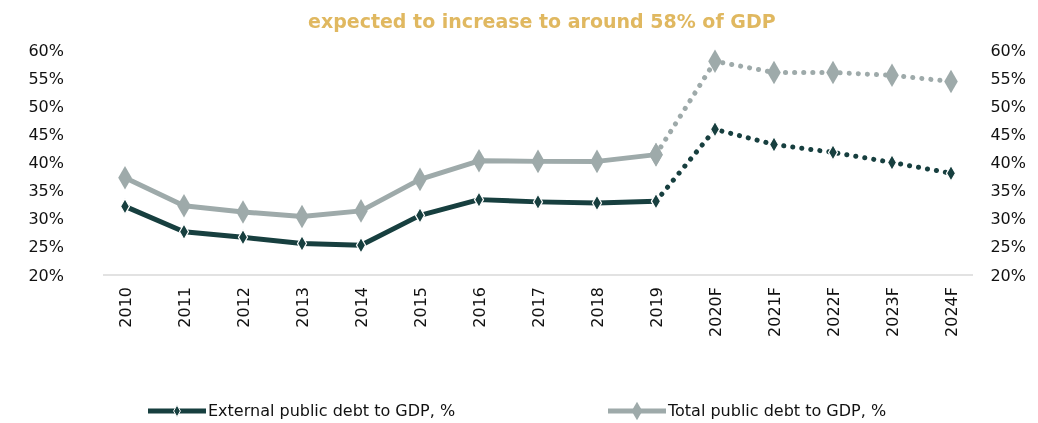 This screenshot has width=1038, height=423. What do you see at coordinates (46, 275) in the screenshot?
I see `y-tick-label: 20%` at bounding box center [46, 275].